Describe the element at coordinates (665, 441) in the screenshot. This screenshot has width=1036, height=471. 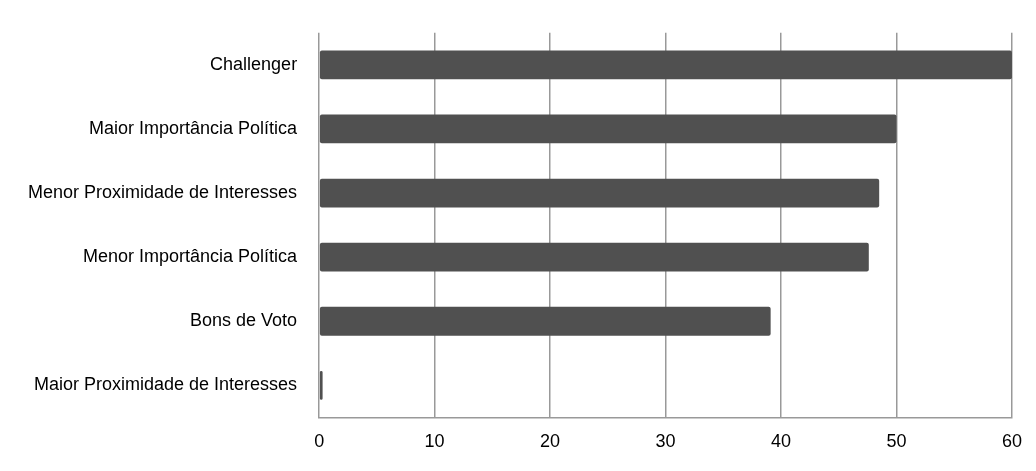
I see `x-tick-label: 30` at that location.